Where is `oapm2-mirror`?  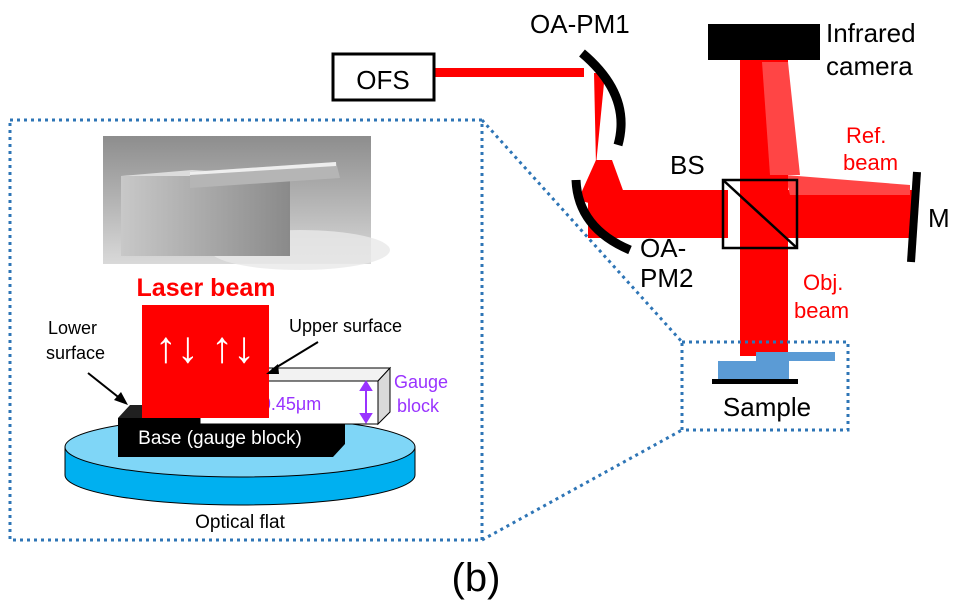 oapm2-mirror is located at coordinates (601, 217).